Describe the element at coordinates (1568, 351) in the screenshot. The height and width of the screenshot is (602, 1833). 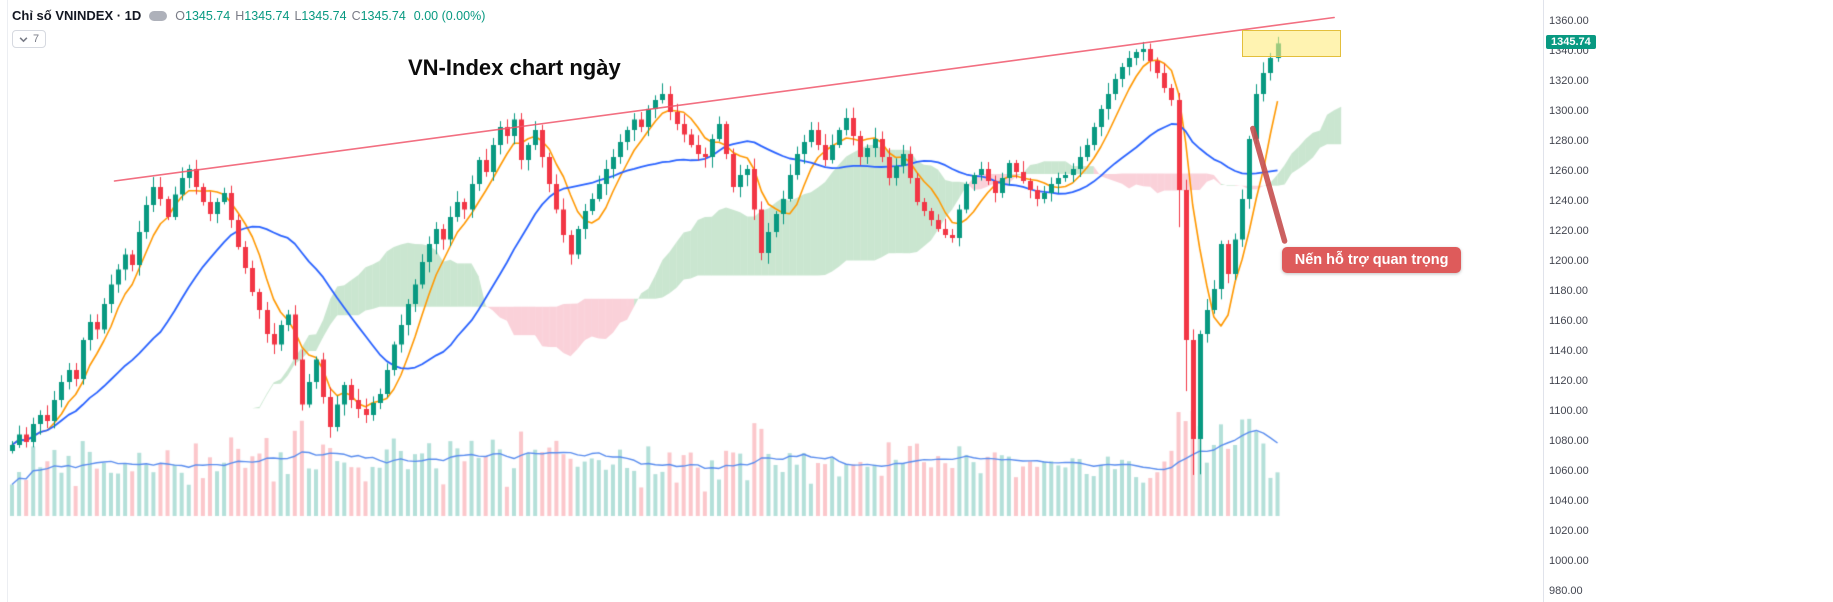
I see `price-axis-label: 1140.00` at that location.